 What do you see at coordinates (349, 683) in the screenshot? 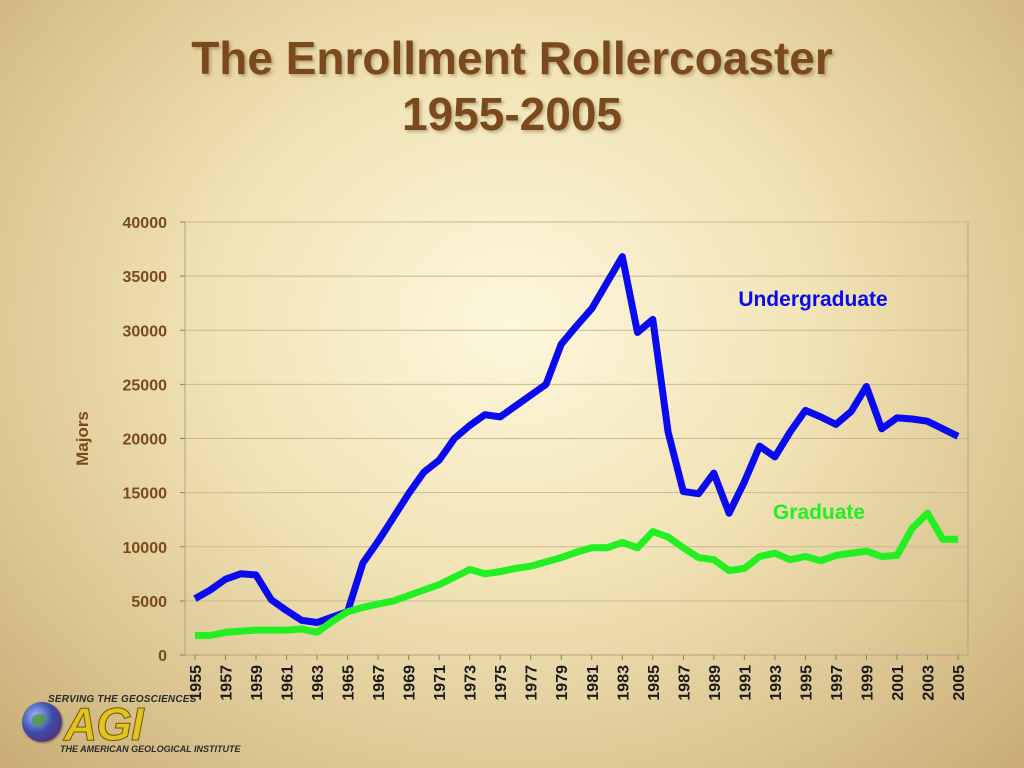
I see `x-tick-label: 1965` at bounding box center [349, 683].